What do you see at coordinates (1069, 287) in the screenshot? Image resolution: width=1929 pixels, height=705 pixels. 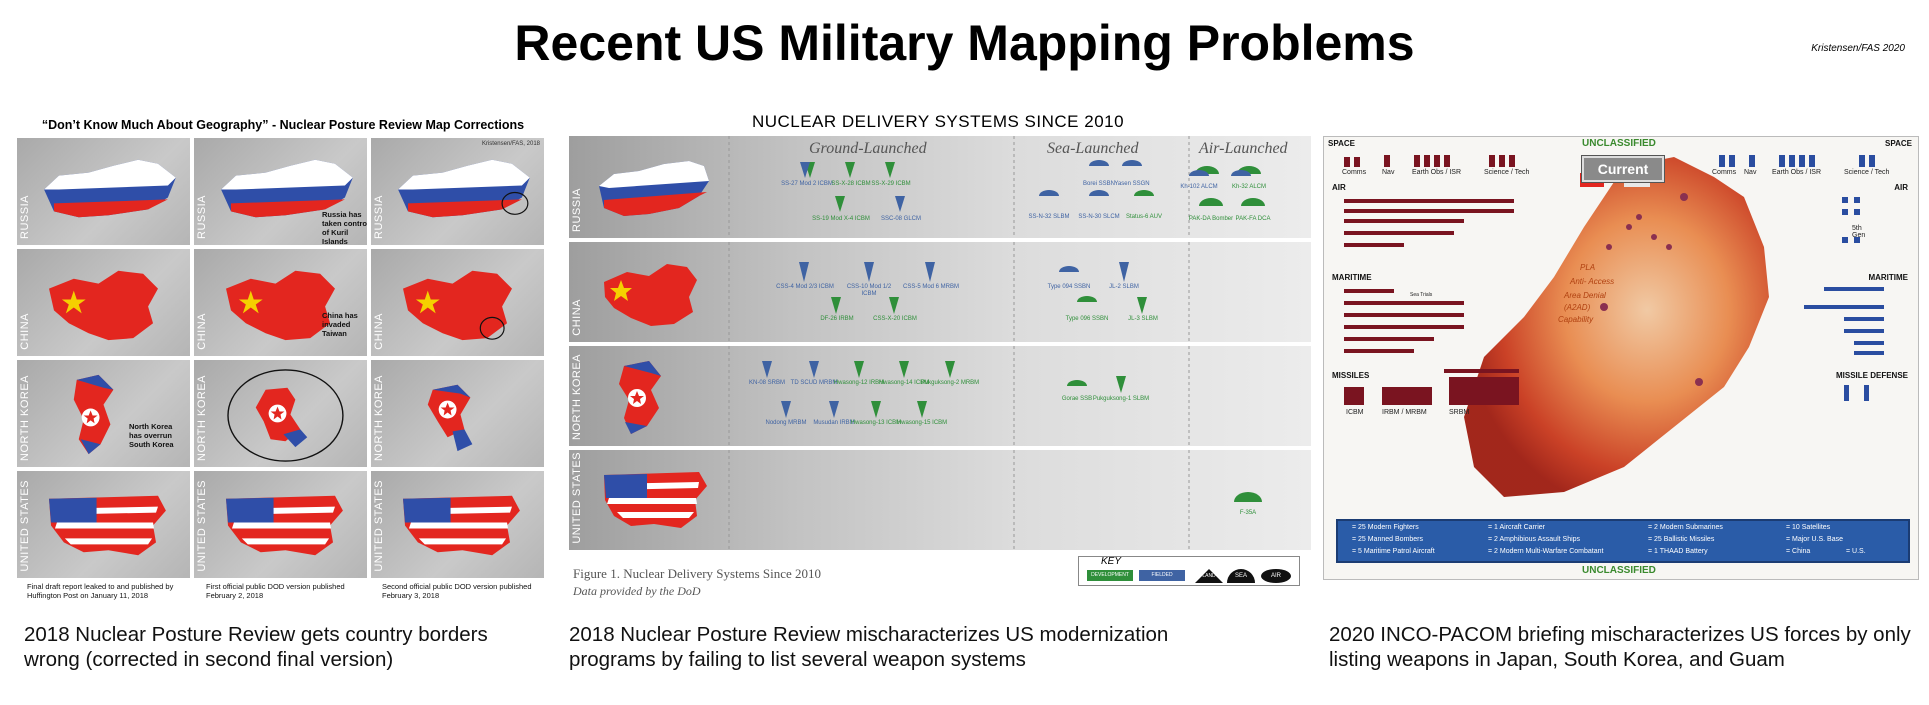 I see `weapon-label: Type 094 SSBN` at bounding box center [1069, 287].